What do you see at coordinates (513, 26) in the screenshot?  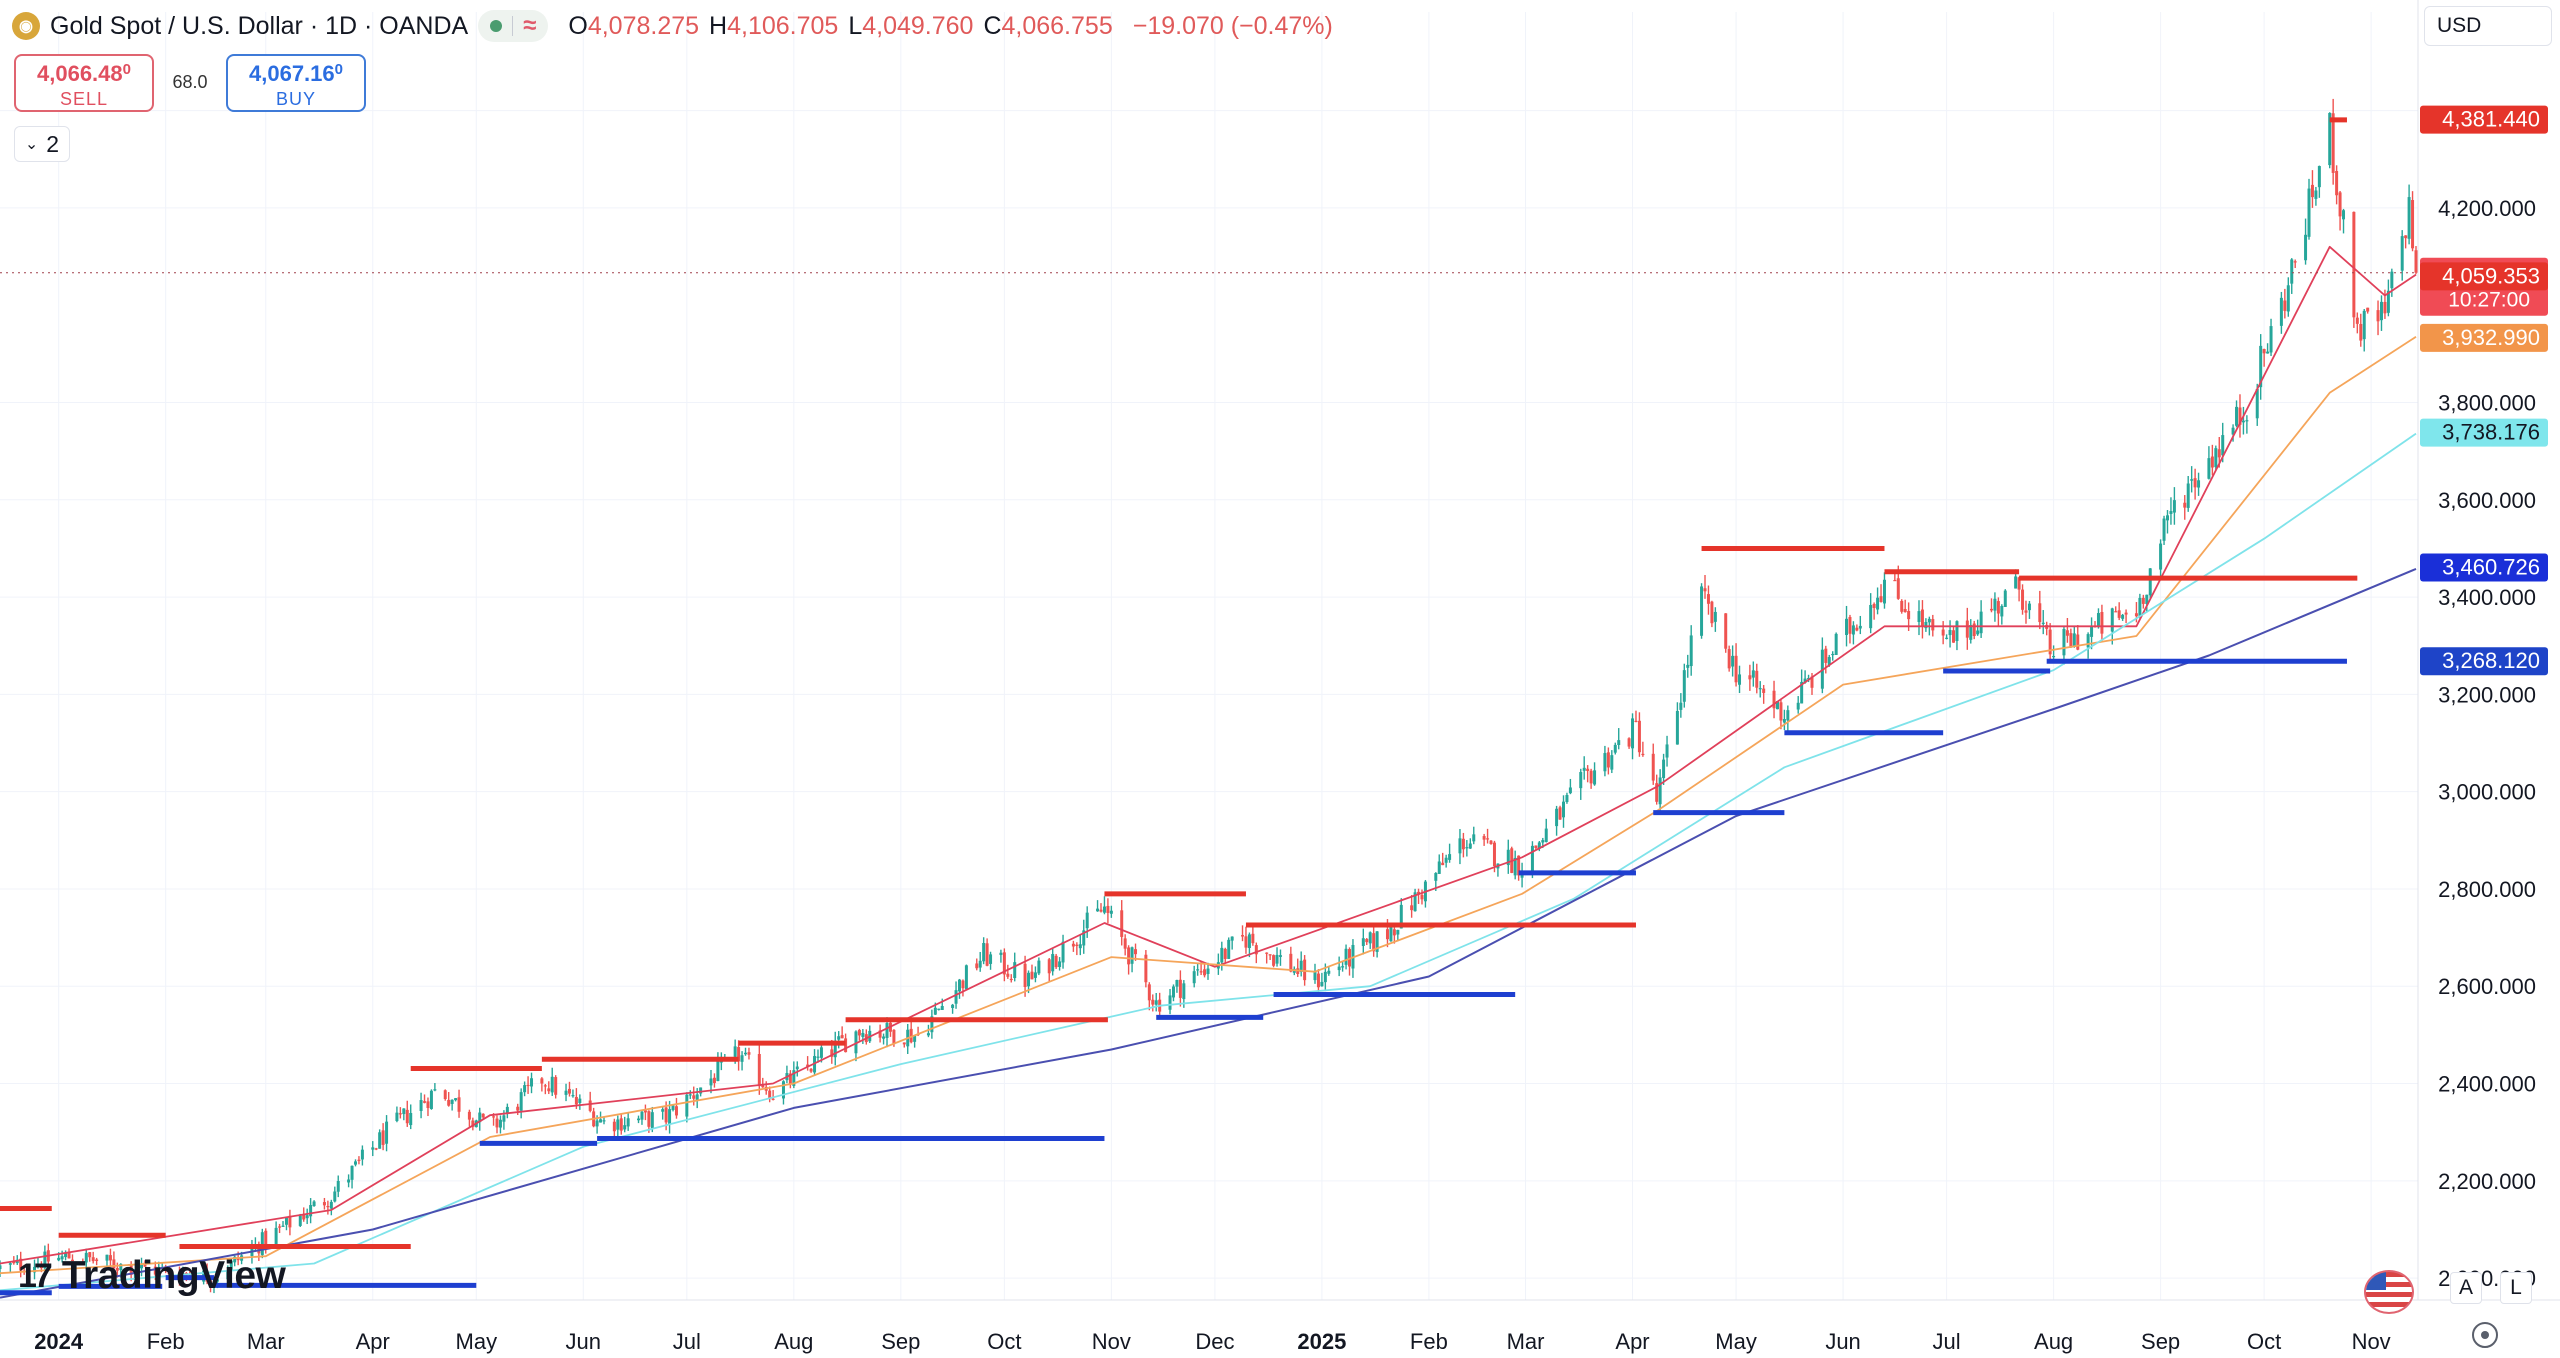 I see `market-status-pill: ≈` at bounding box center [513, 26].